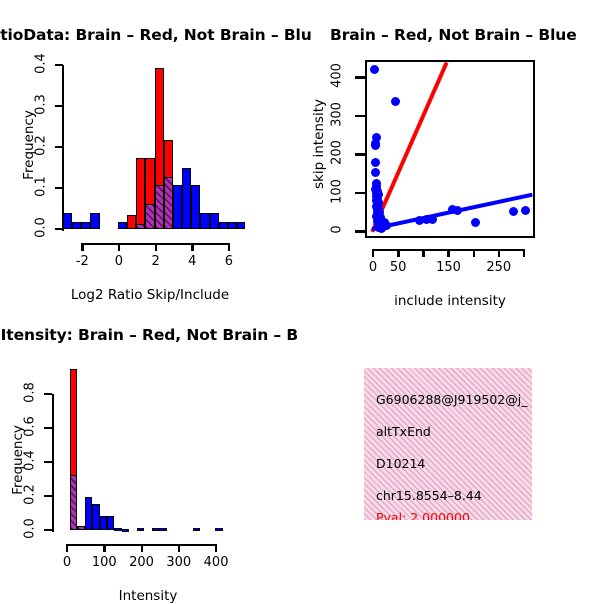  I want to click on x-tick-label: 400, so click(216, 562).